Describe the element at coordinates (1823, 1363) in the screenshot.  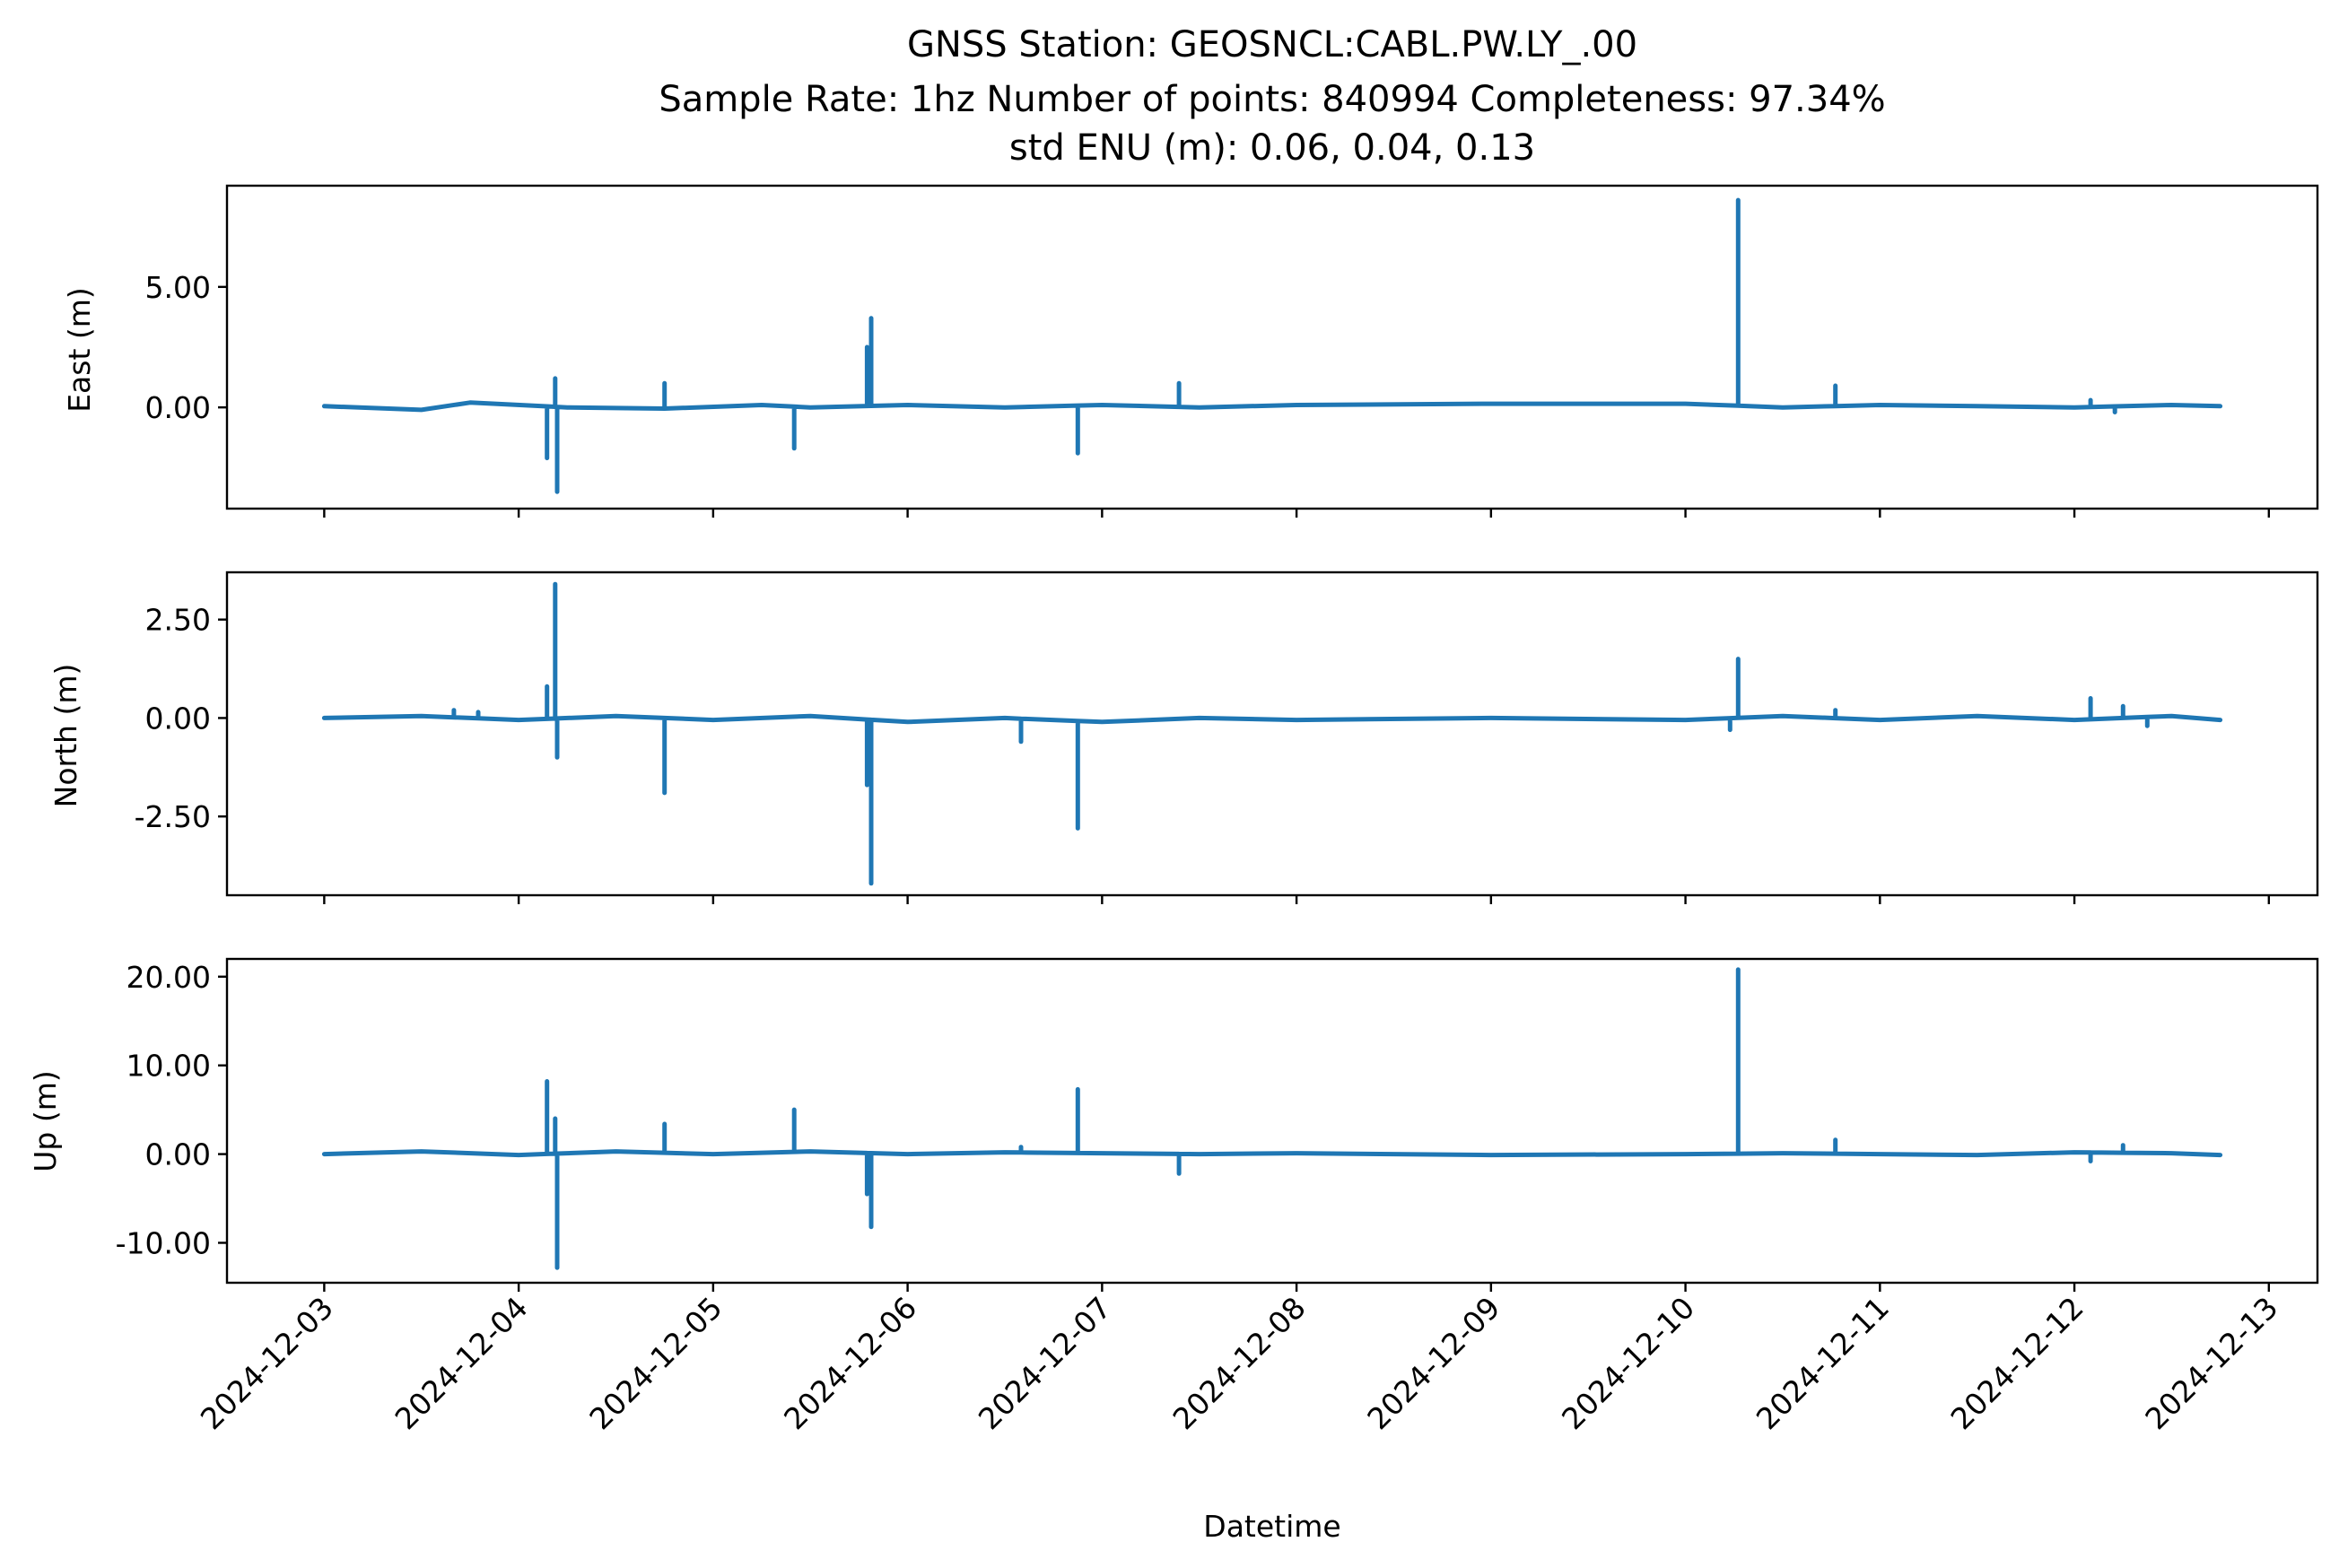
I see `x-tick-label-8: 2024-12-11` at that location.